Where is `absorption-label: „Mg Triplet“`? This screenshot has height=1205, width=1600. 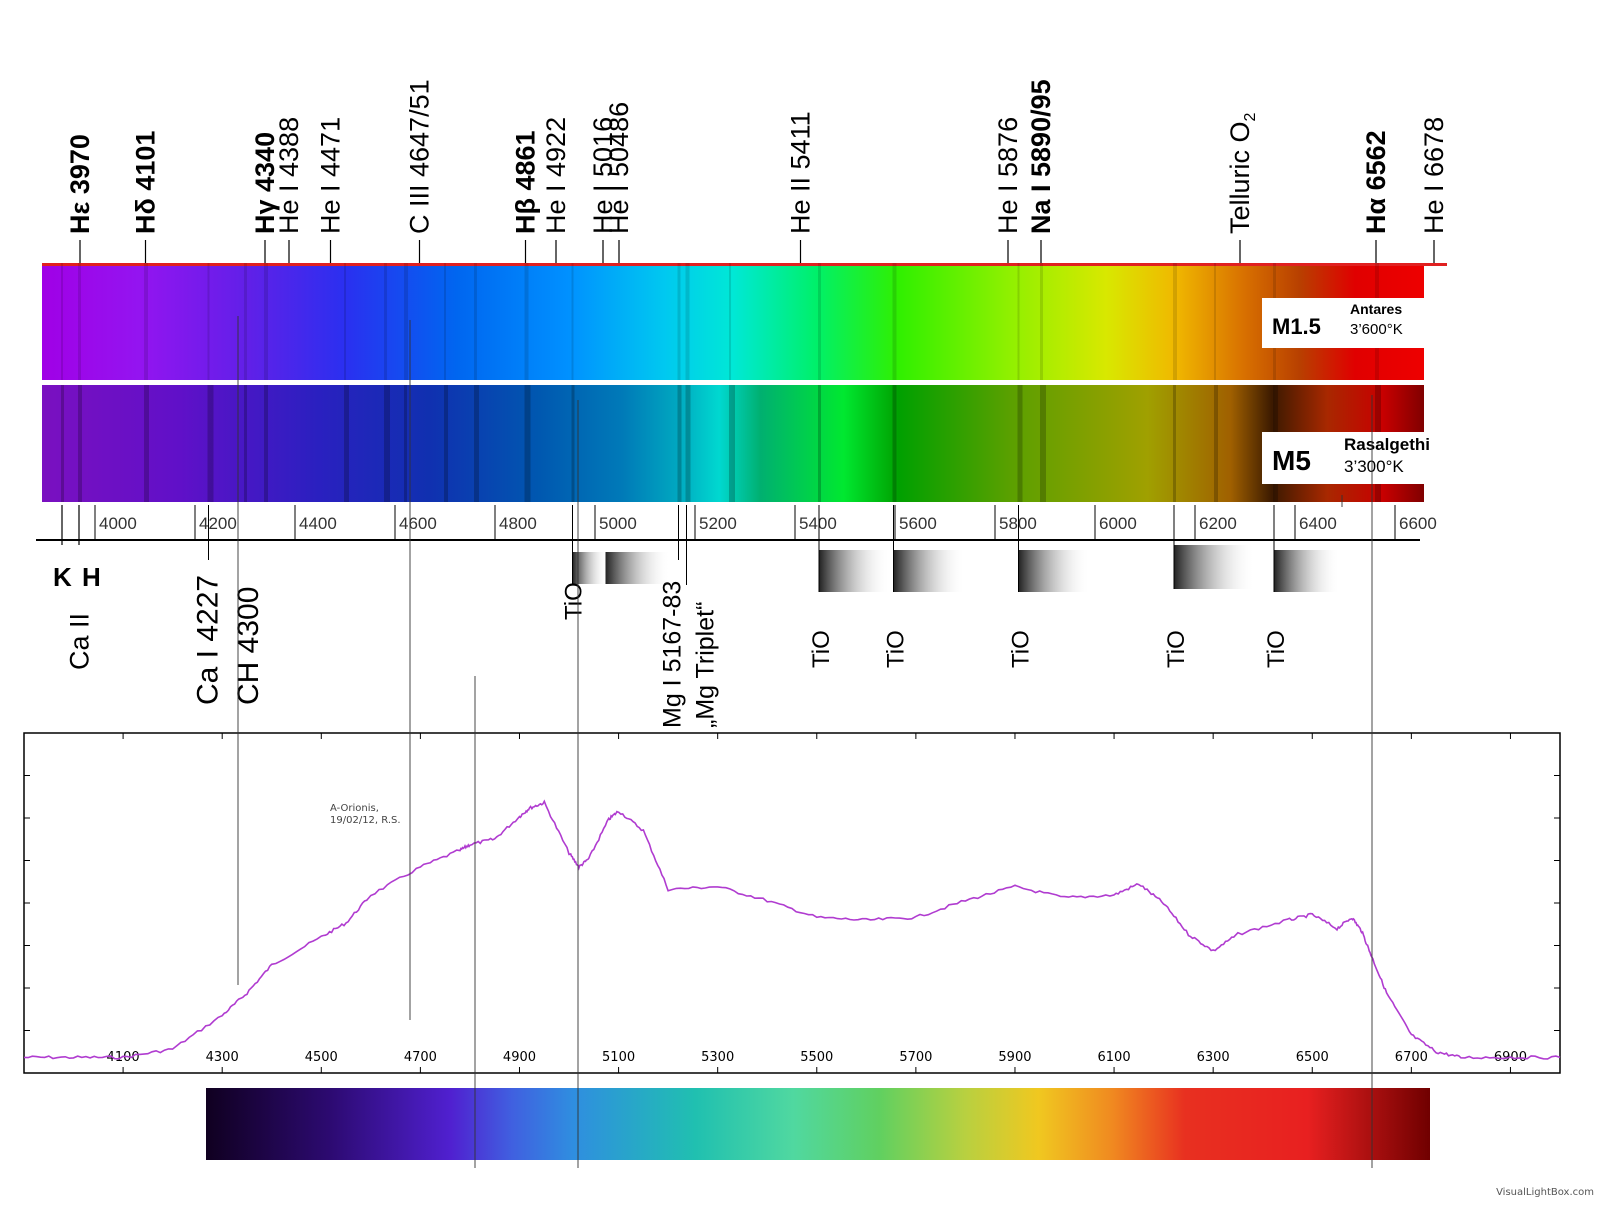 absorption-label: „Mg Triplet“ is located at coordinates (706, 665).